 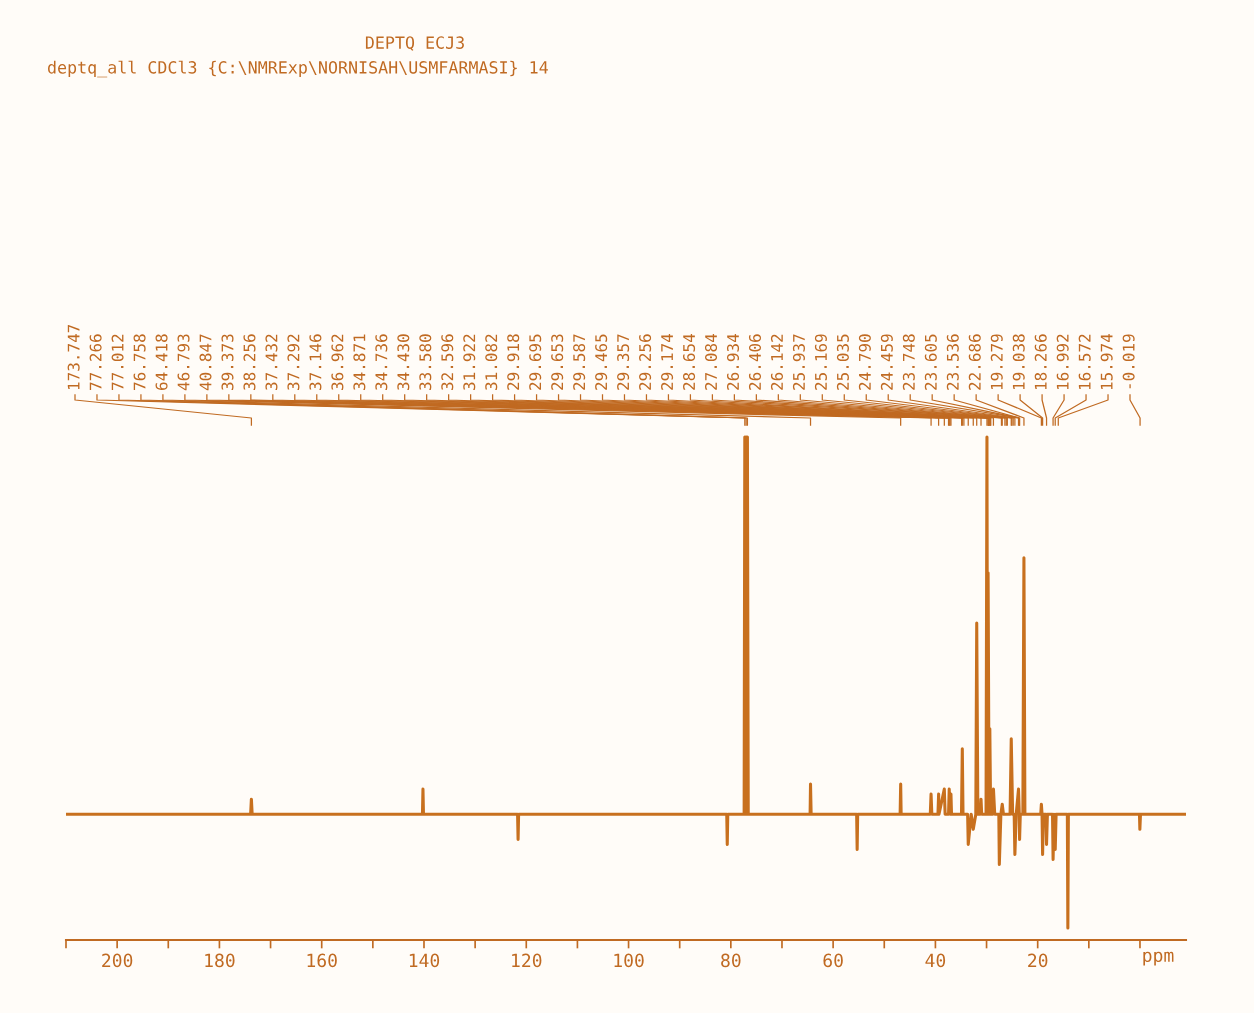 What do you see at coordinates (833, 960) in the screenshot?
I see `x-tick-label: 60` at bounding box center [833, 960].